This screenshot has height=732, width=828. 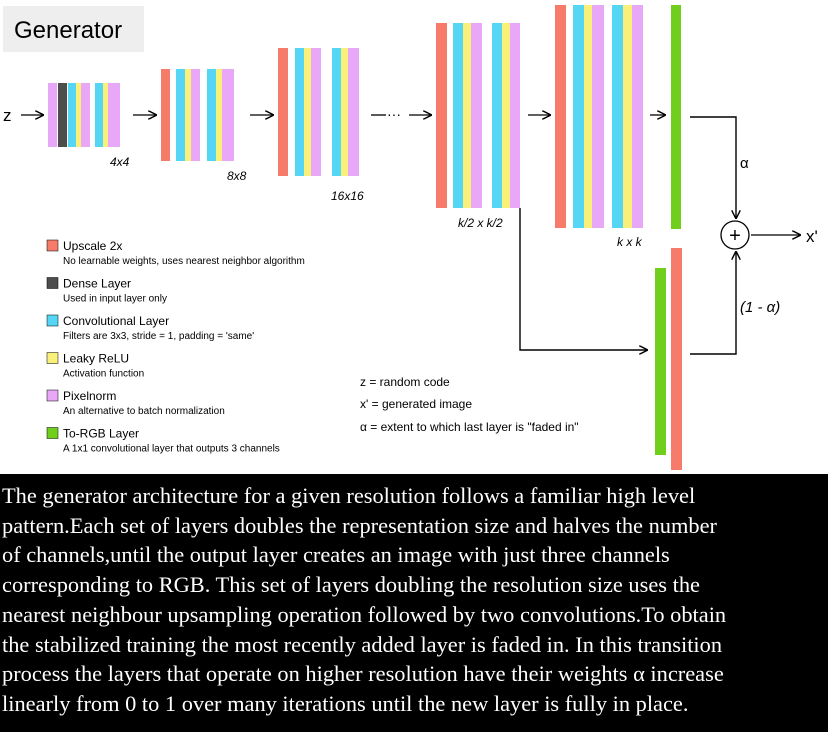 I want to click on plus-symbol: +, so click(x=735, y=236).